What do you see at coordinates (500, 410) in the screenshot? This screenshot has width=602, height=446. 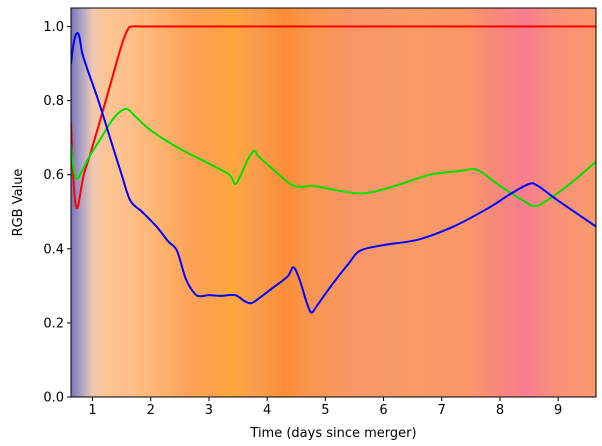 I see `x-tick-label: 8` at bounding box center [500, 410].